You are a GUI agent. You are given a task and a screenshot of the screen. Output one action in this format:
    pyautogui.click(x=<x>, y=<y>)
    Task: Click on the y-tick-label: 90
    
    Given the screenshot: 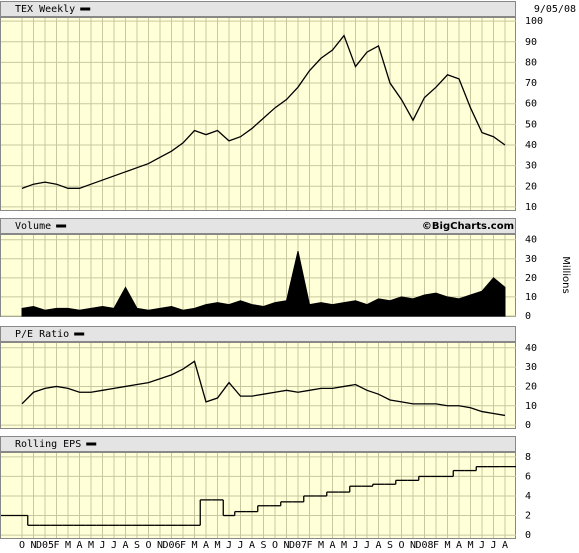 What is the action you would take?
    pyautogui.click(x=531, y=42)
    